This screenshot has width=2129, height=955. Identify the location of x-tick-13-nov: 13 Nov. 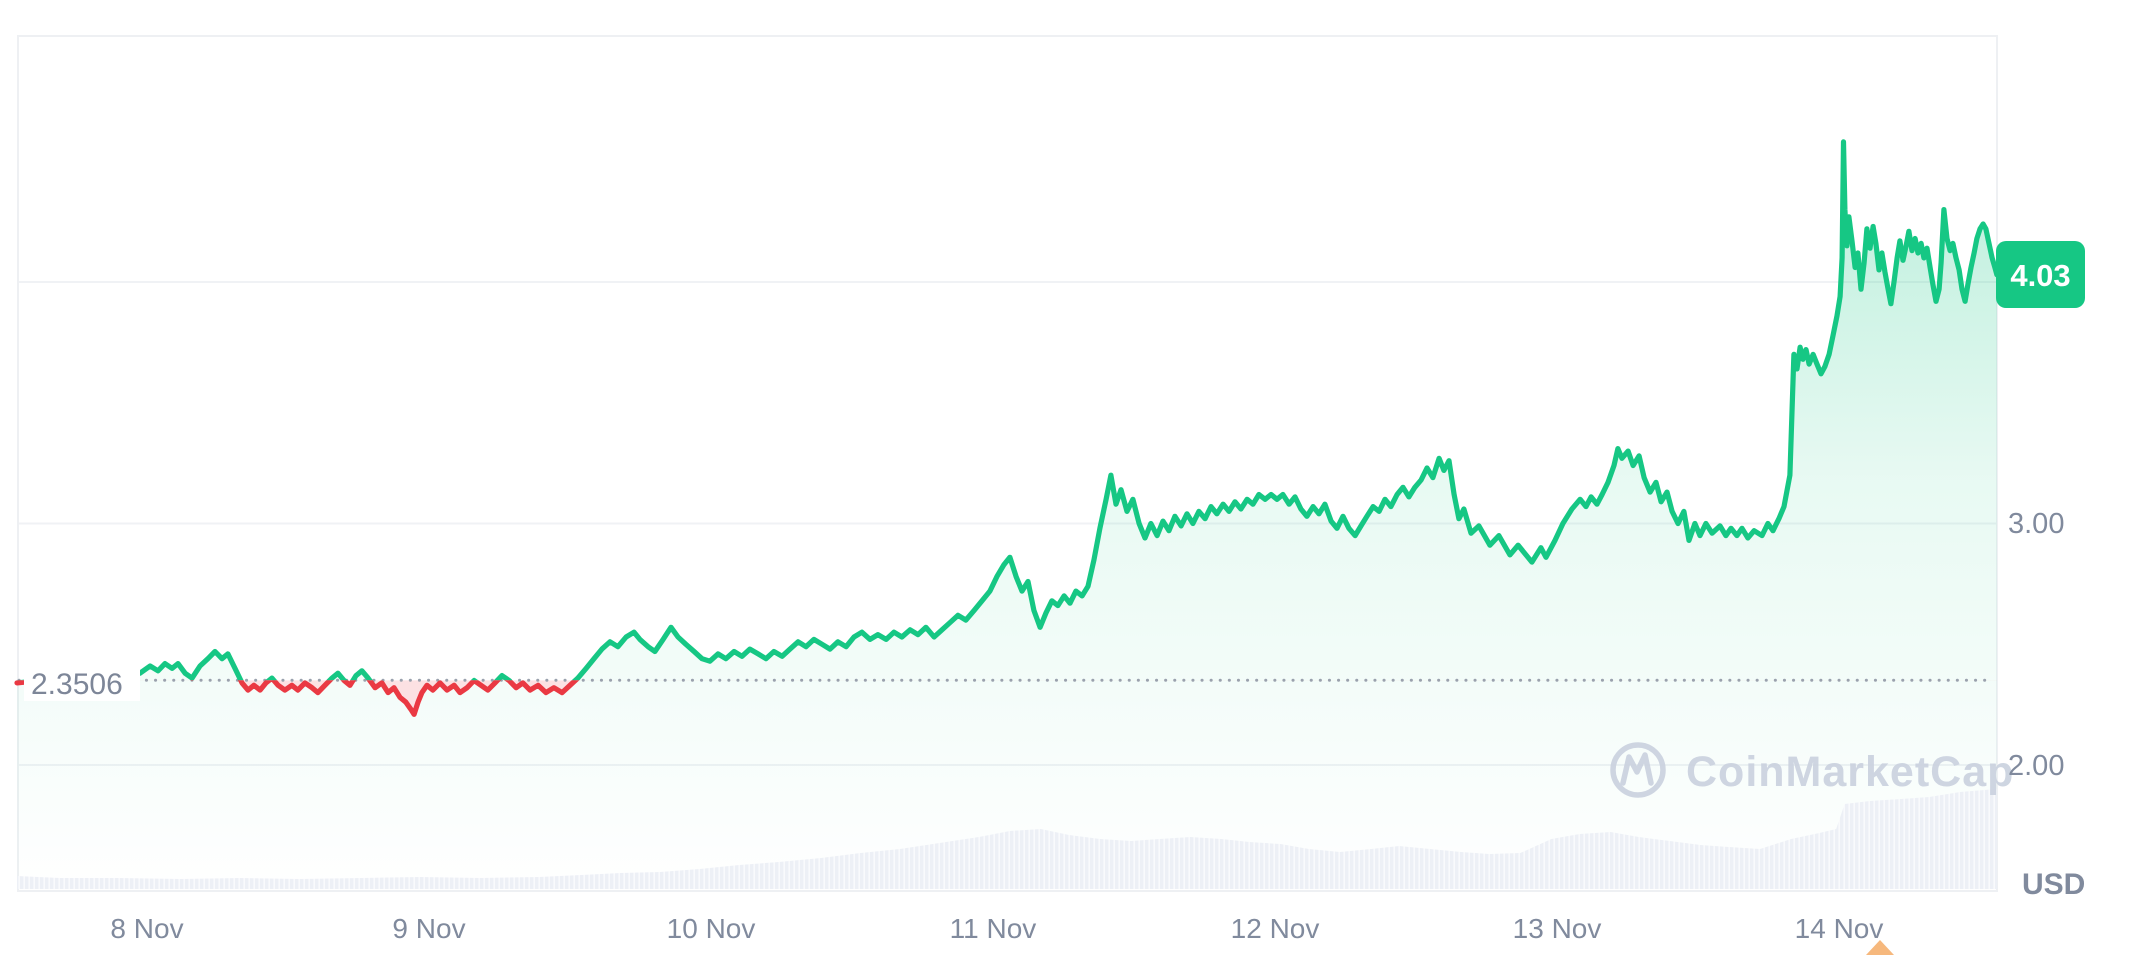
(1557, 928).